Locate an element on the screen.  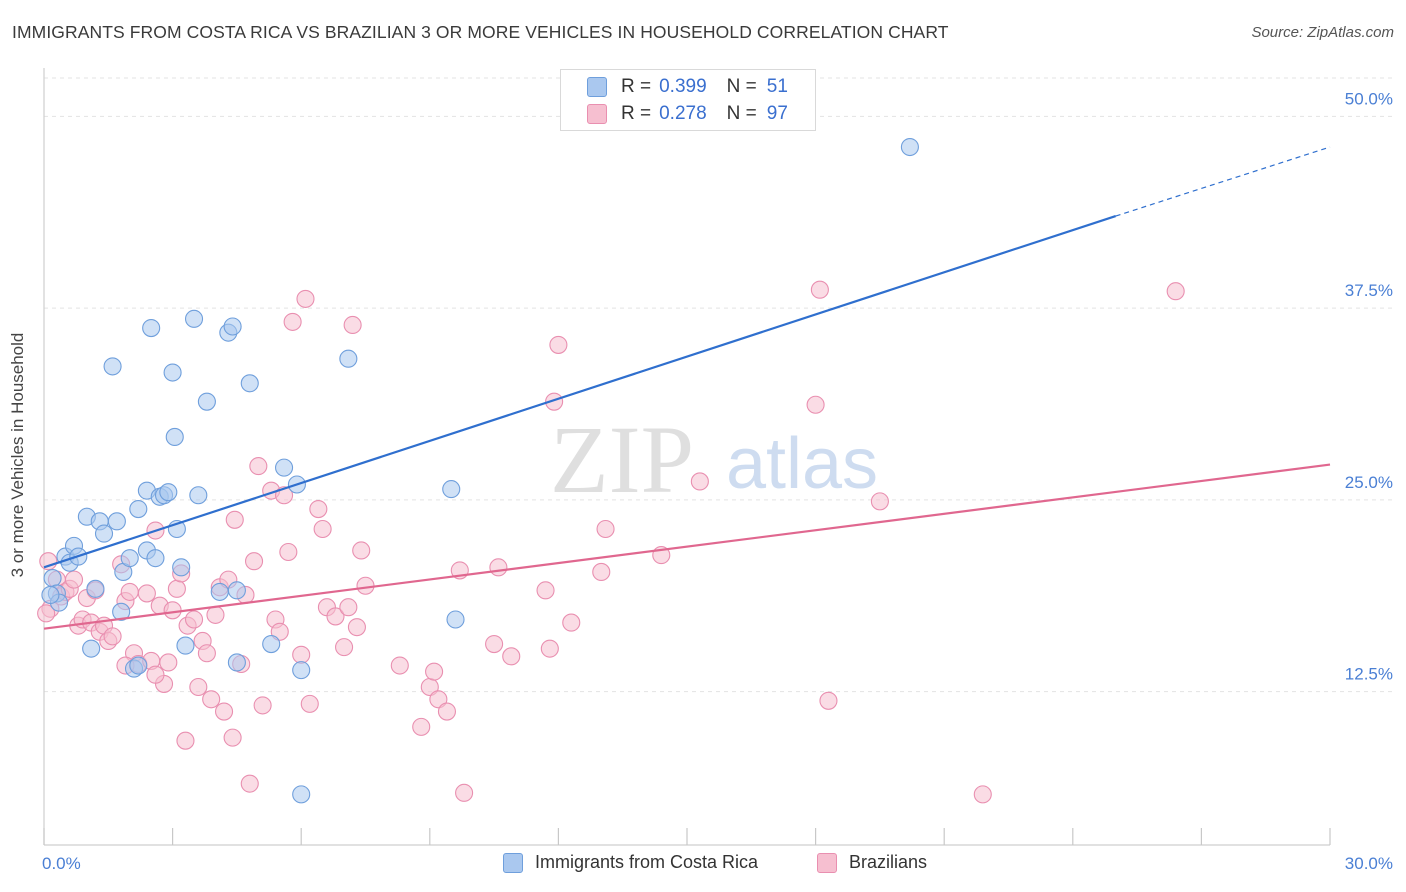
legend-r-label: R = is located at coordinates (636, 113).